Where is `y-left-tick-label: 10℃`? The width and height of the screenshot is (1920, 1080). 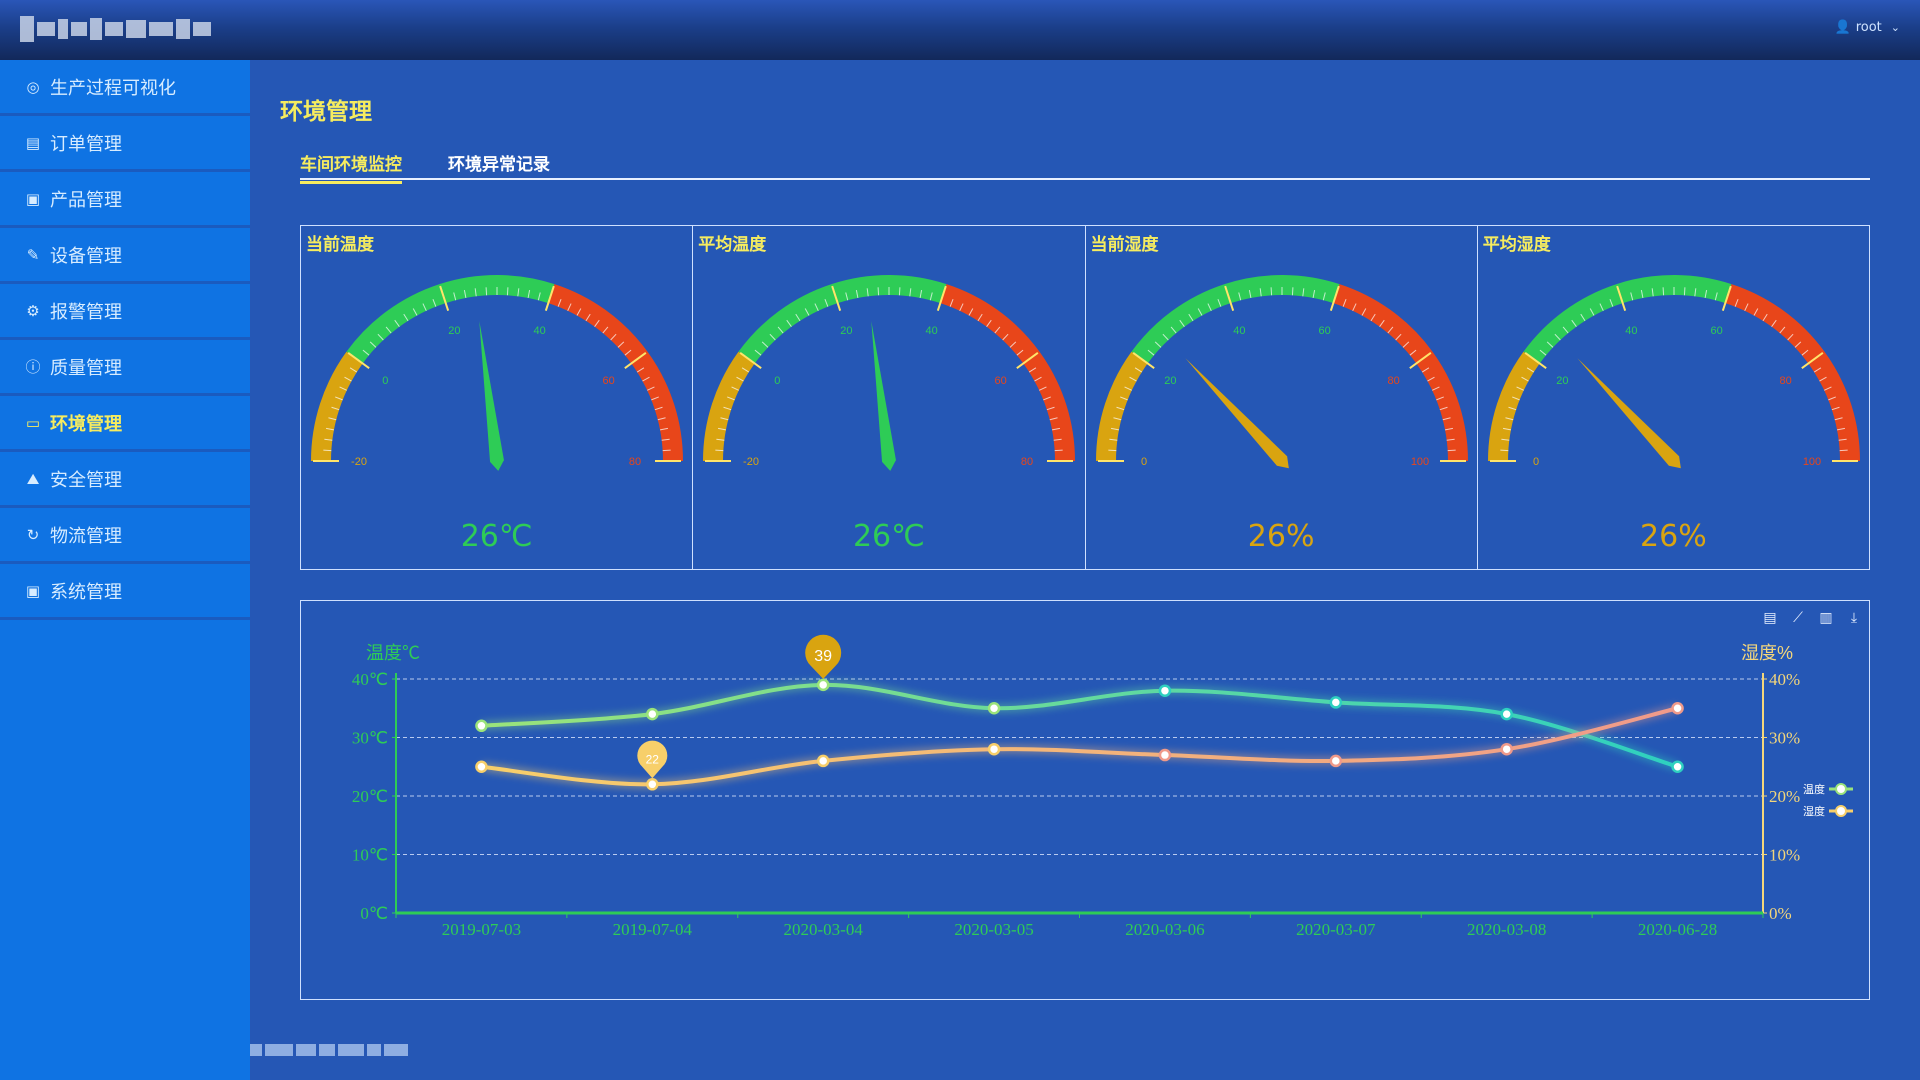 y-left-tick-label: 10℃ is located at coordinates (370, 855).